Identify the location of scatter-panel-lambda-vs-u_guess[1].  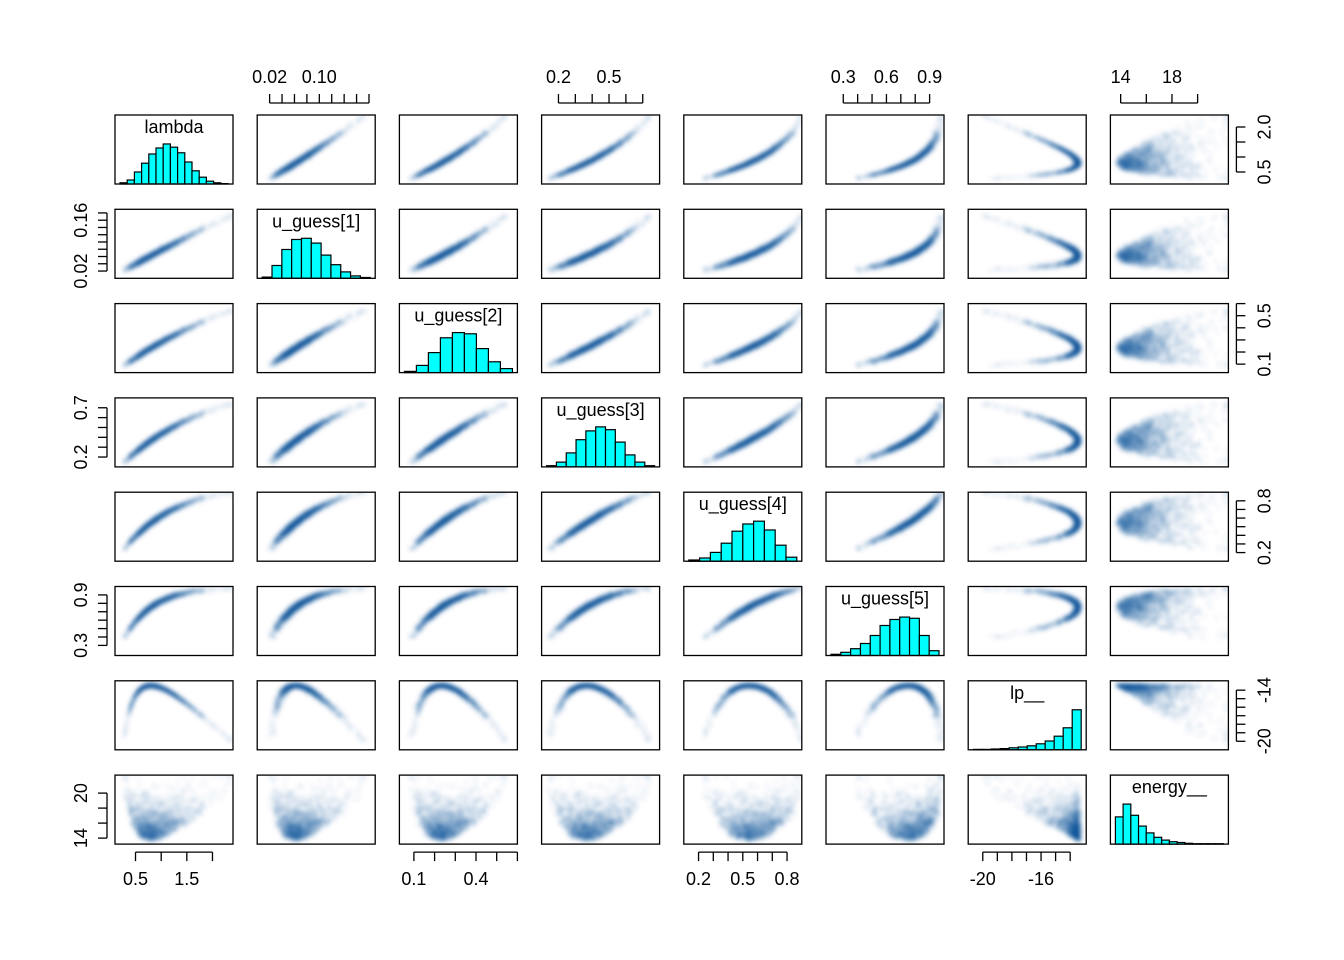
(317, 147).